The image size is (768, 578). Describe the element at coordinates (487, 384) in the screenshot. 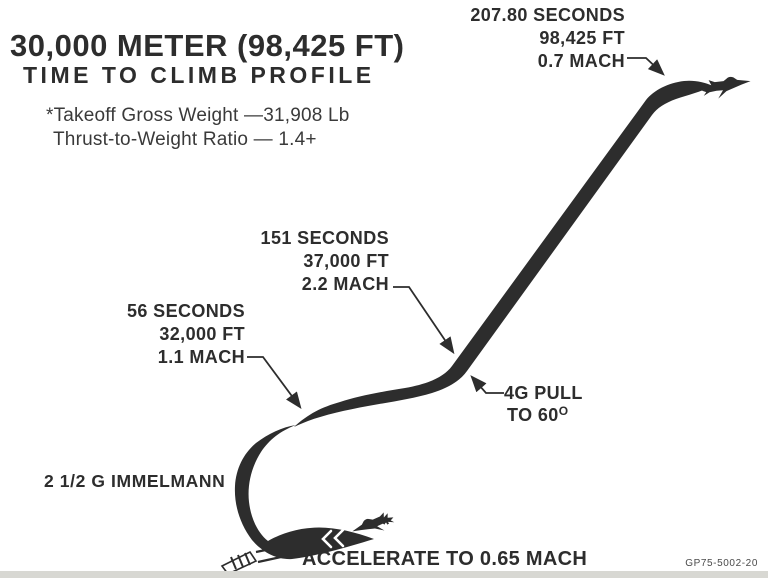

I see `leader-4g-pull` at that location.